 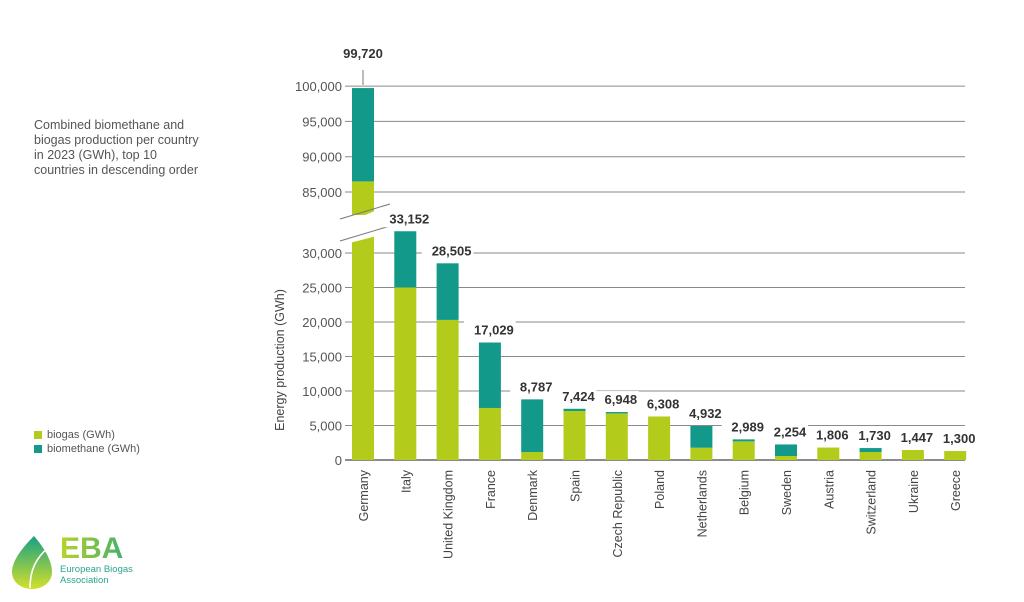 I want to click on data-label: 1,447, so click(x=917, y=437).